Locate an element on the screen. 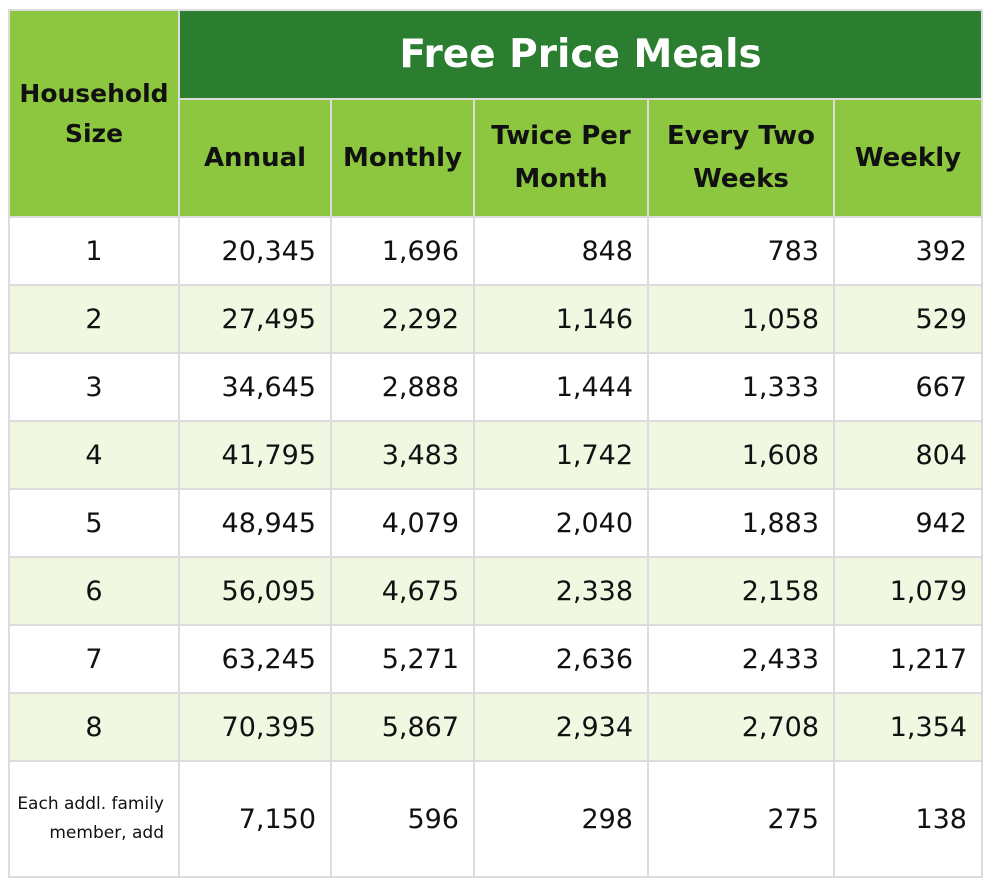 This screenshot has height=882, width=991. table-row: 7 63,245 5,271 2,636 2,433 1,217 is located at coordinates (495, 659).